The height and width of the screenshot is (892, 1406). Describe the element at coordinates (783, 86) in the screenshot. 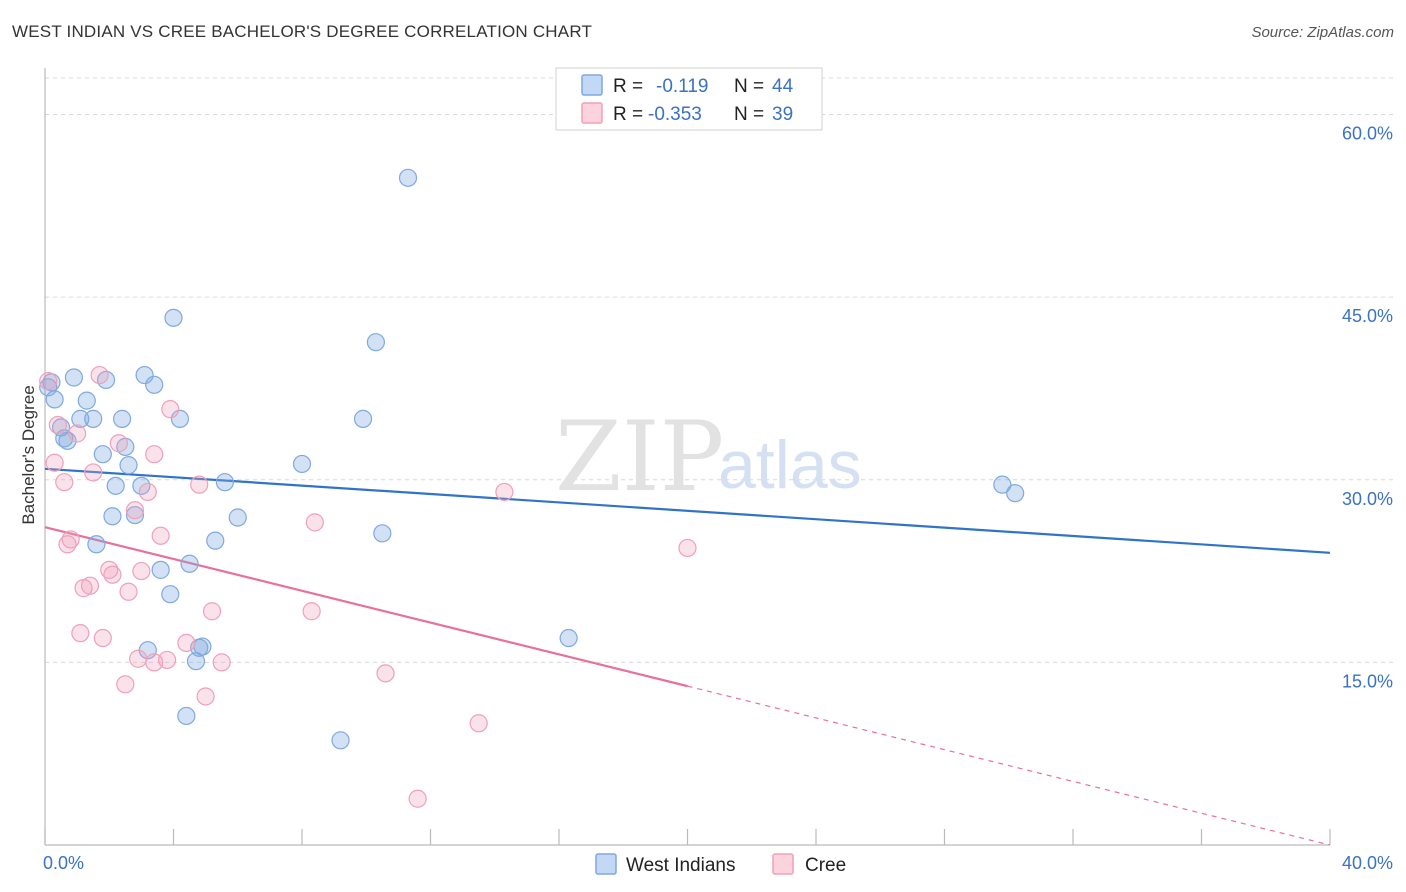

I see `legend-n-value-west-indians: 44` at that location.